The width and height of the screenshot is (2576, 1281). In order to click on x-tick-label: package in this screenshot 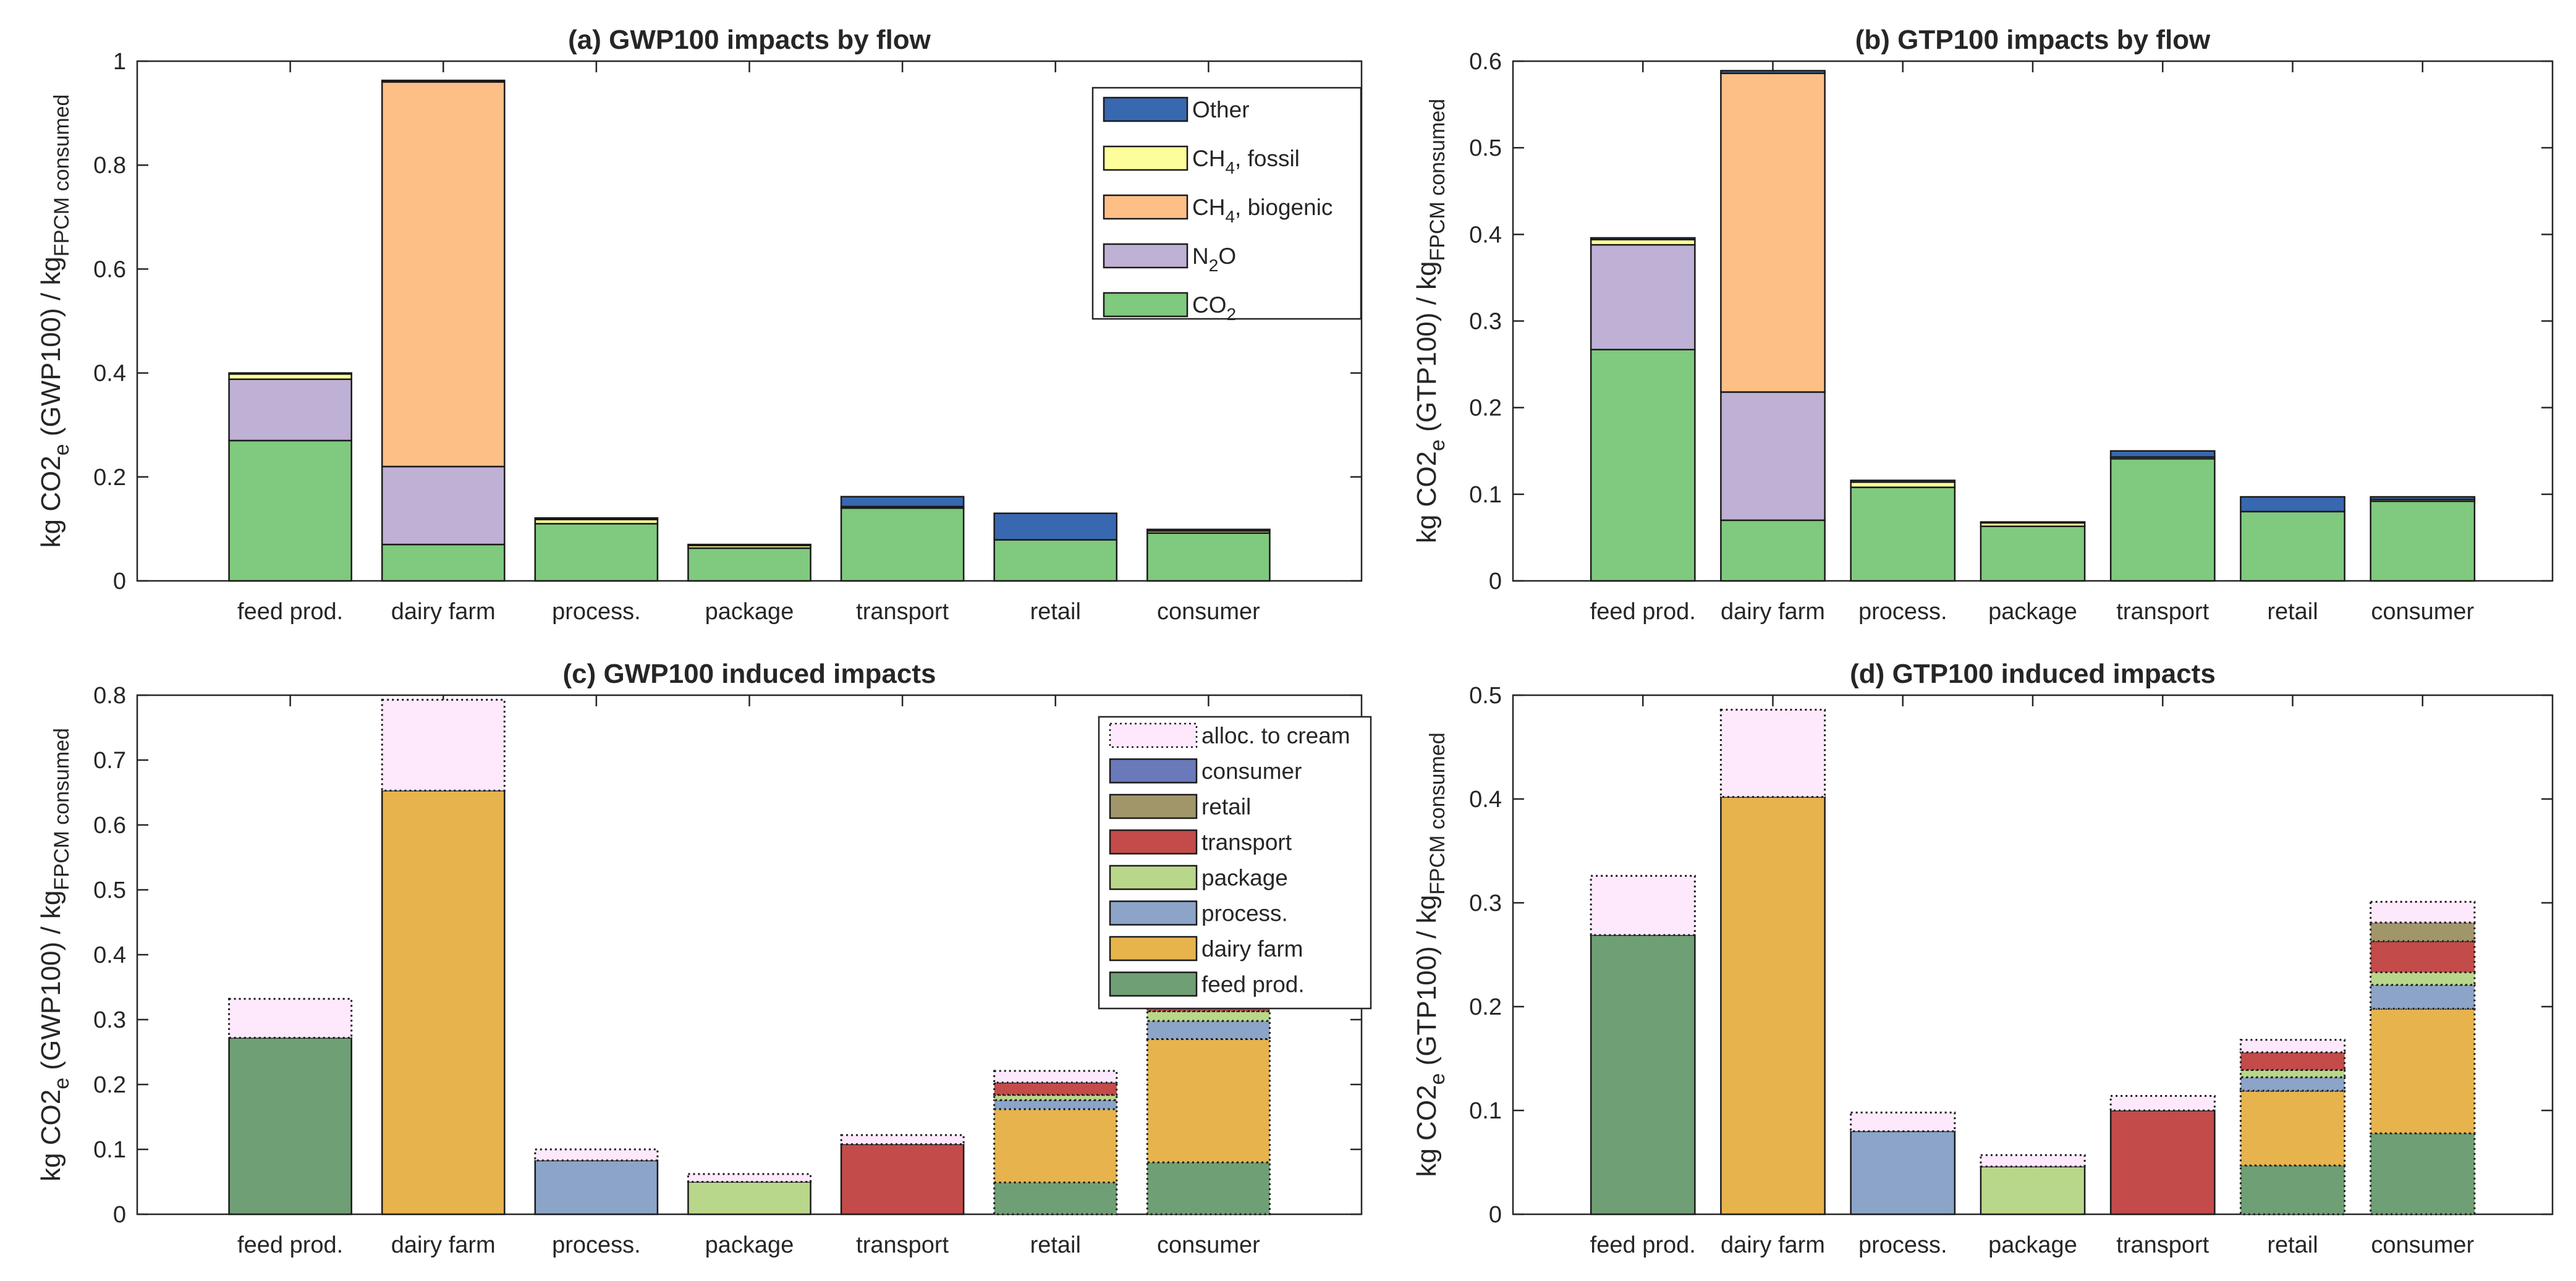, I will do `click(749, 1245)`.